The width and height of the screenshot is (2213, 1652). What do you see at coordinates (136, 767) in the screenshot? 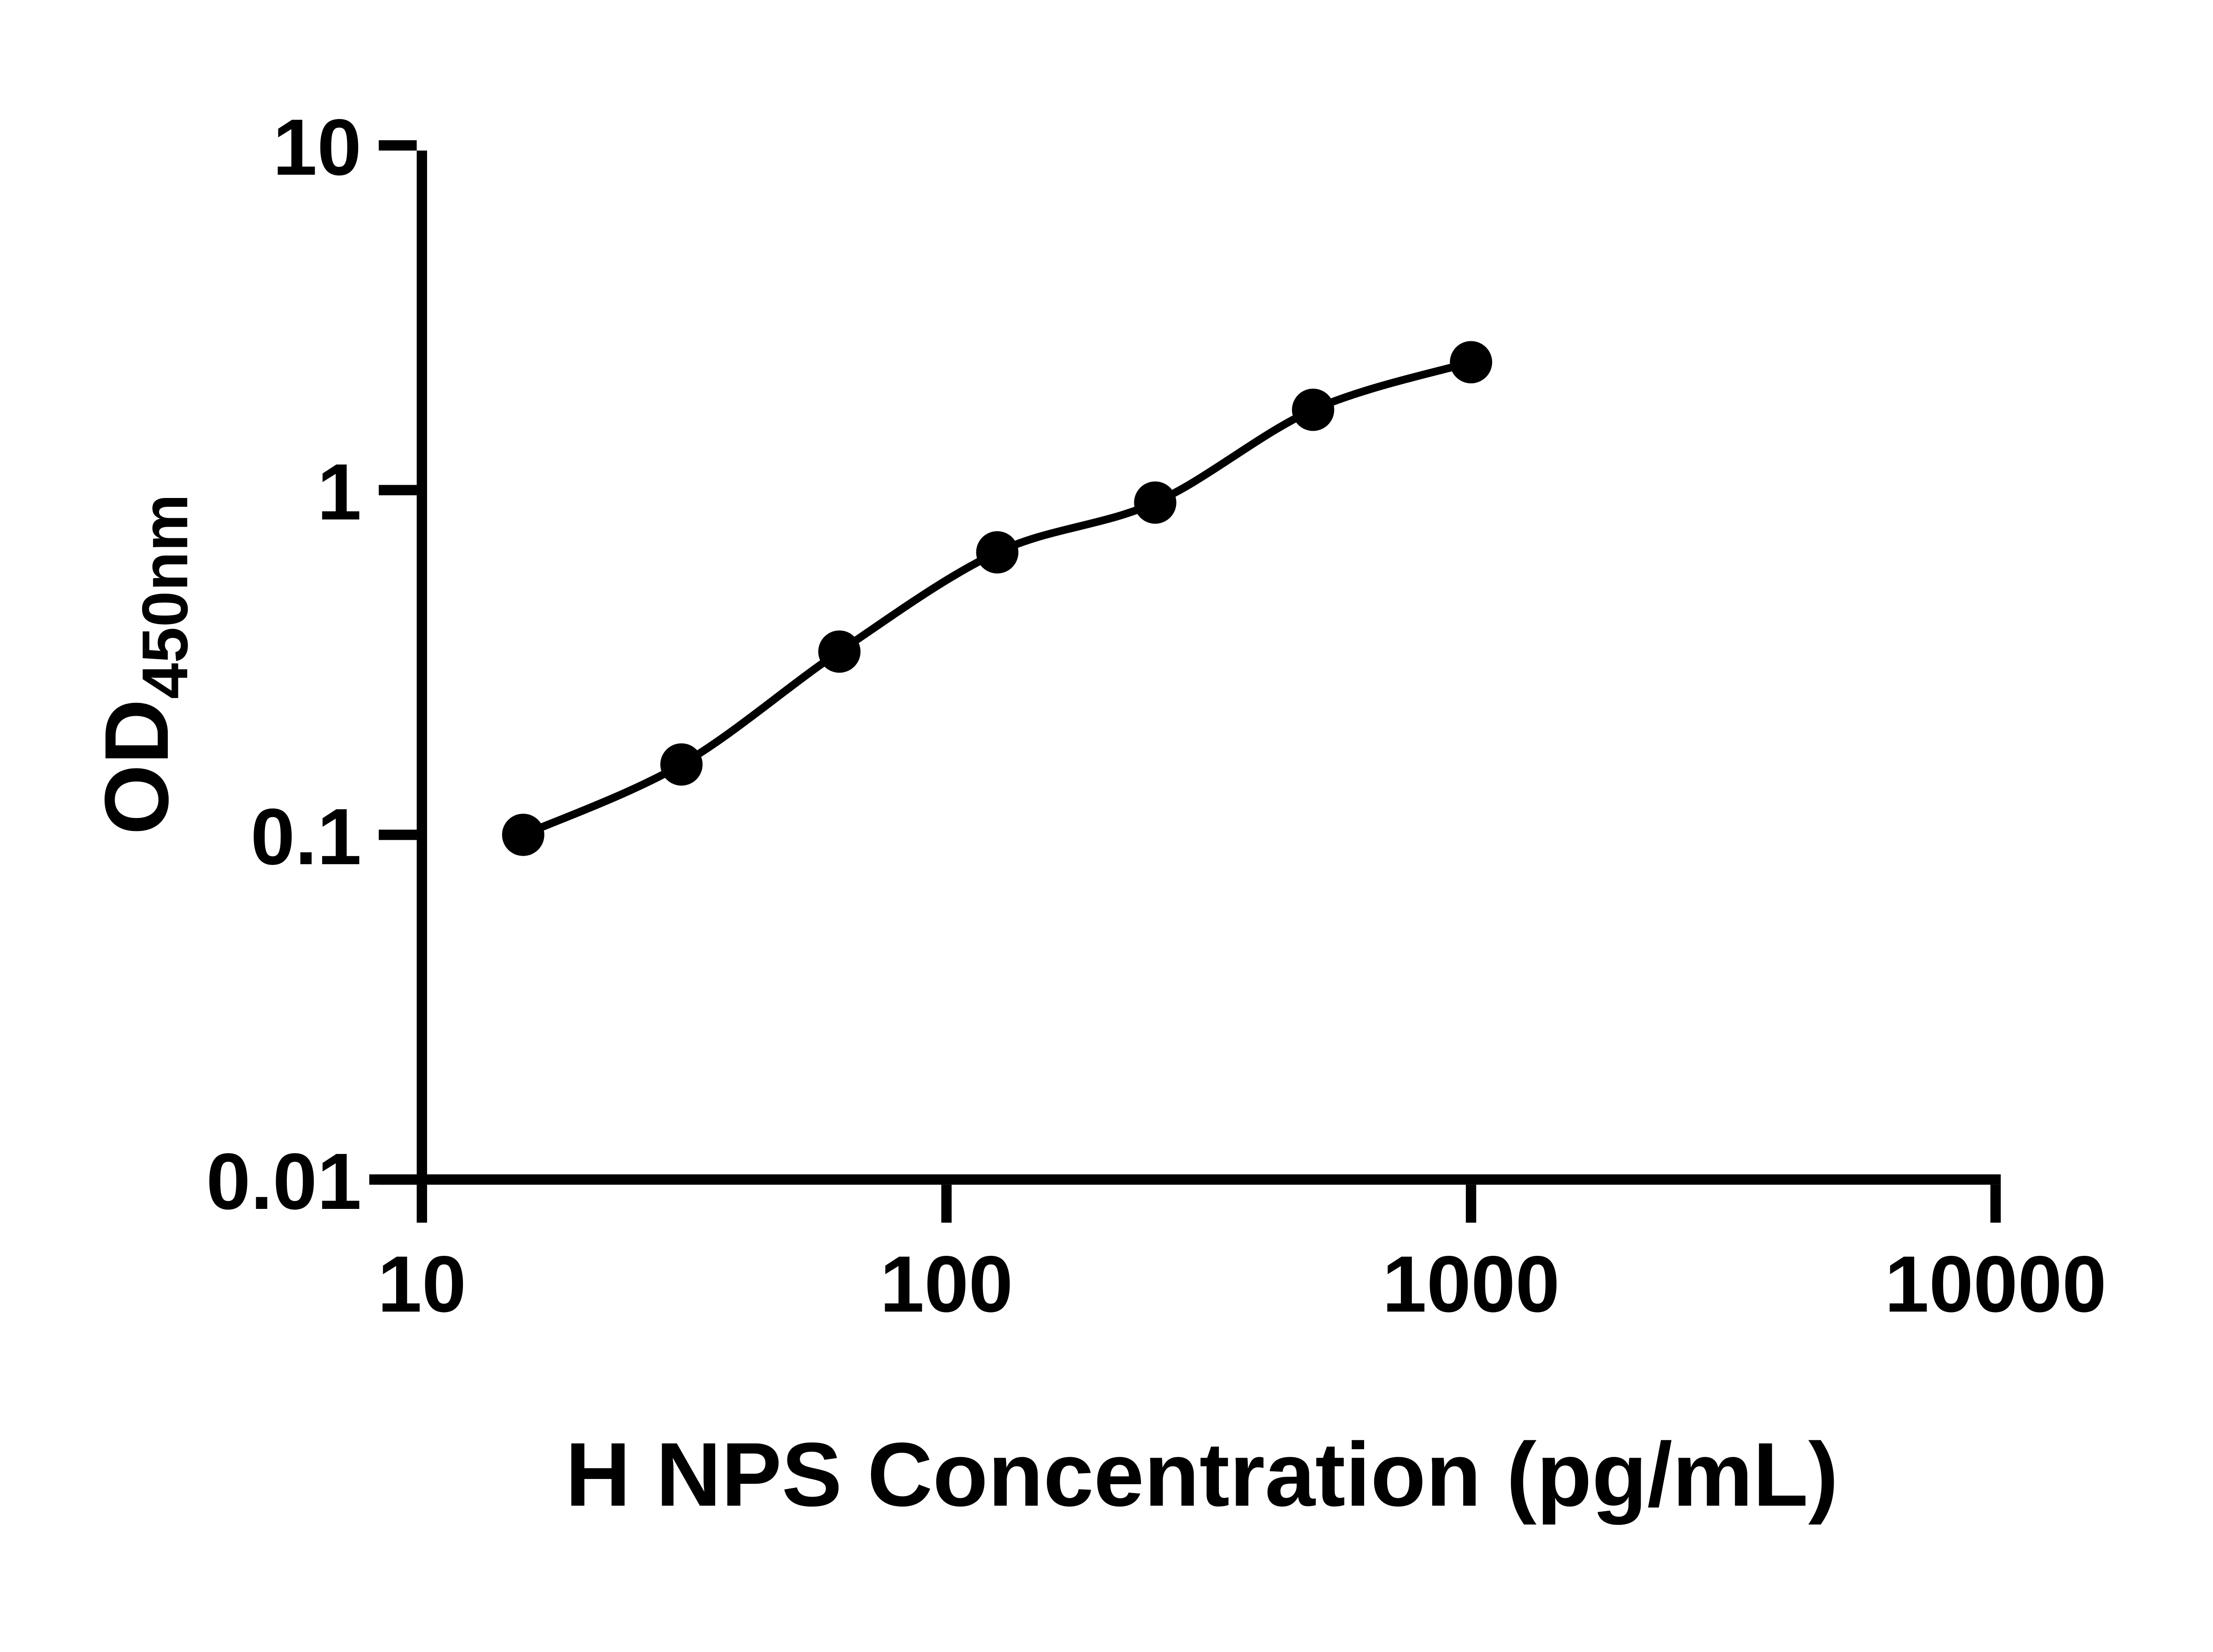
I see `y-axis-title-main: OD` at bounding box center [136, 767].